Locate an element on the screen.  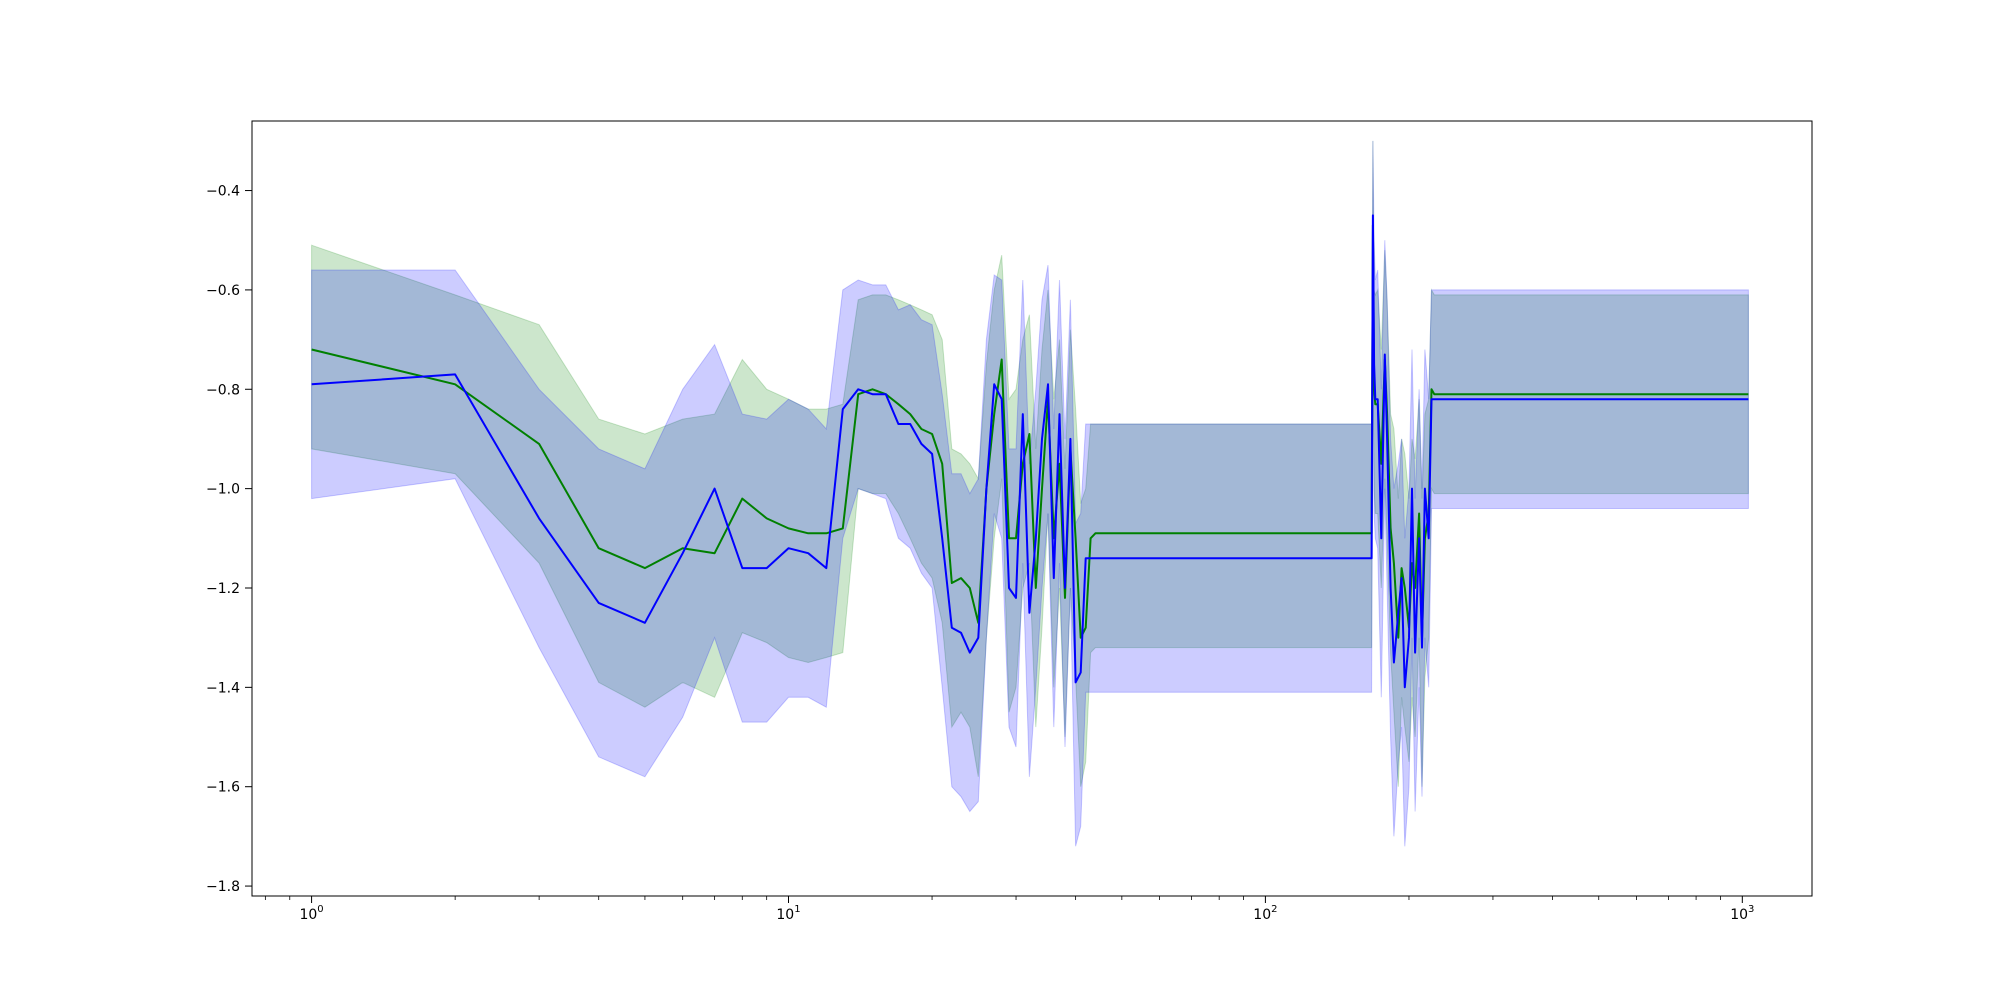
y-tick-label-6: −1.6 is located at coordinates (223, 788).